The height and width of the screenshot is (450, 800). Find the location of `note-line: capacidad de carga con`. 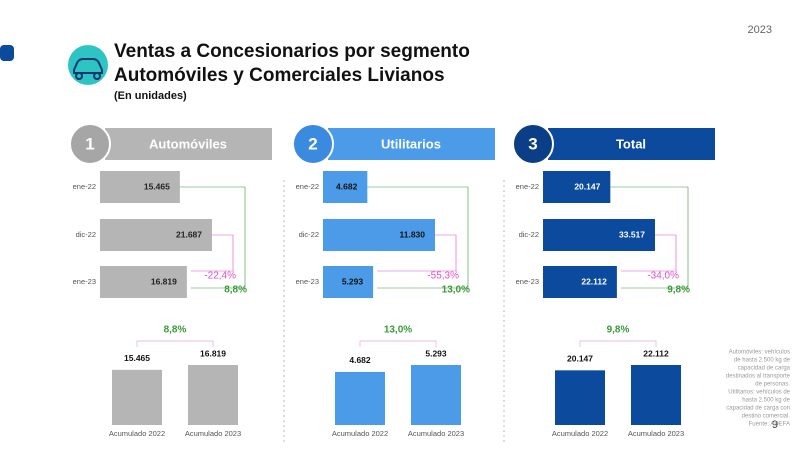

note-line: capacidad de carga con is located at coordinates (758, 409).